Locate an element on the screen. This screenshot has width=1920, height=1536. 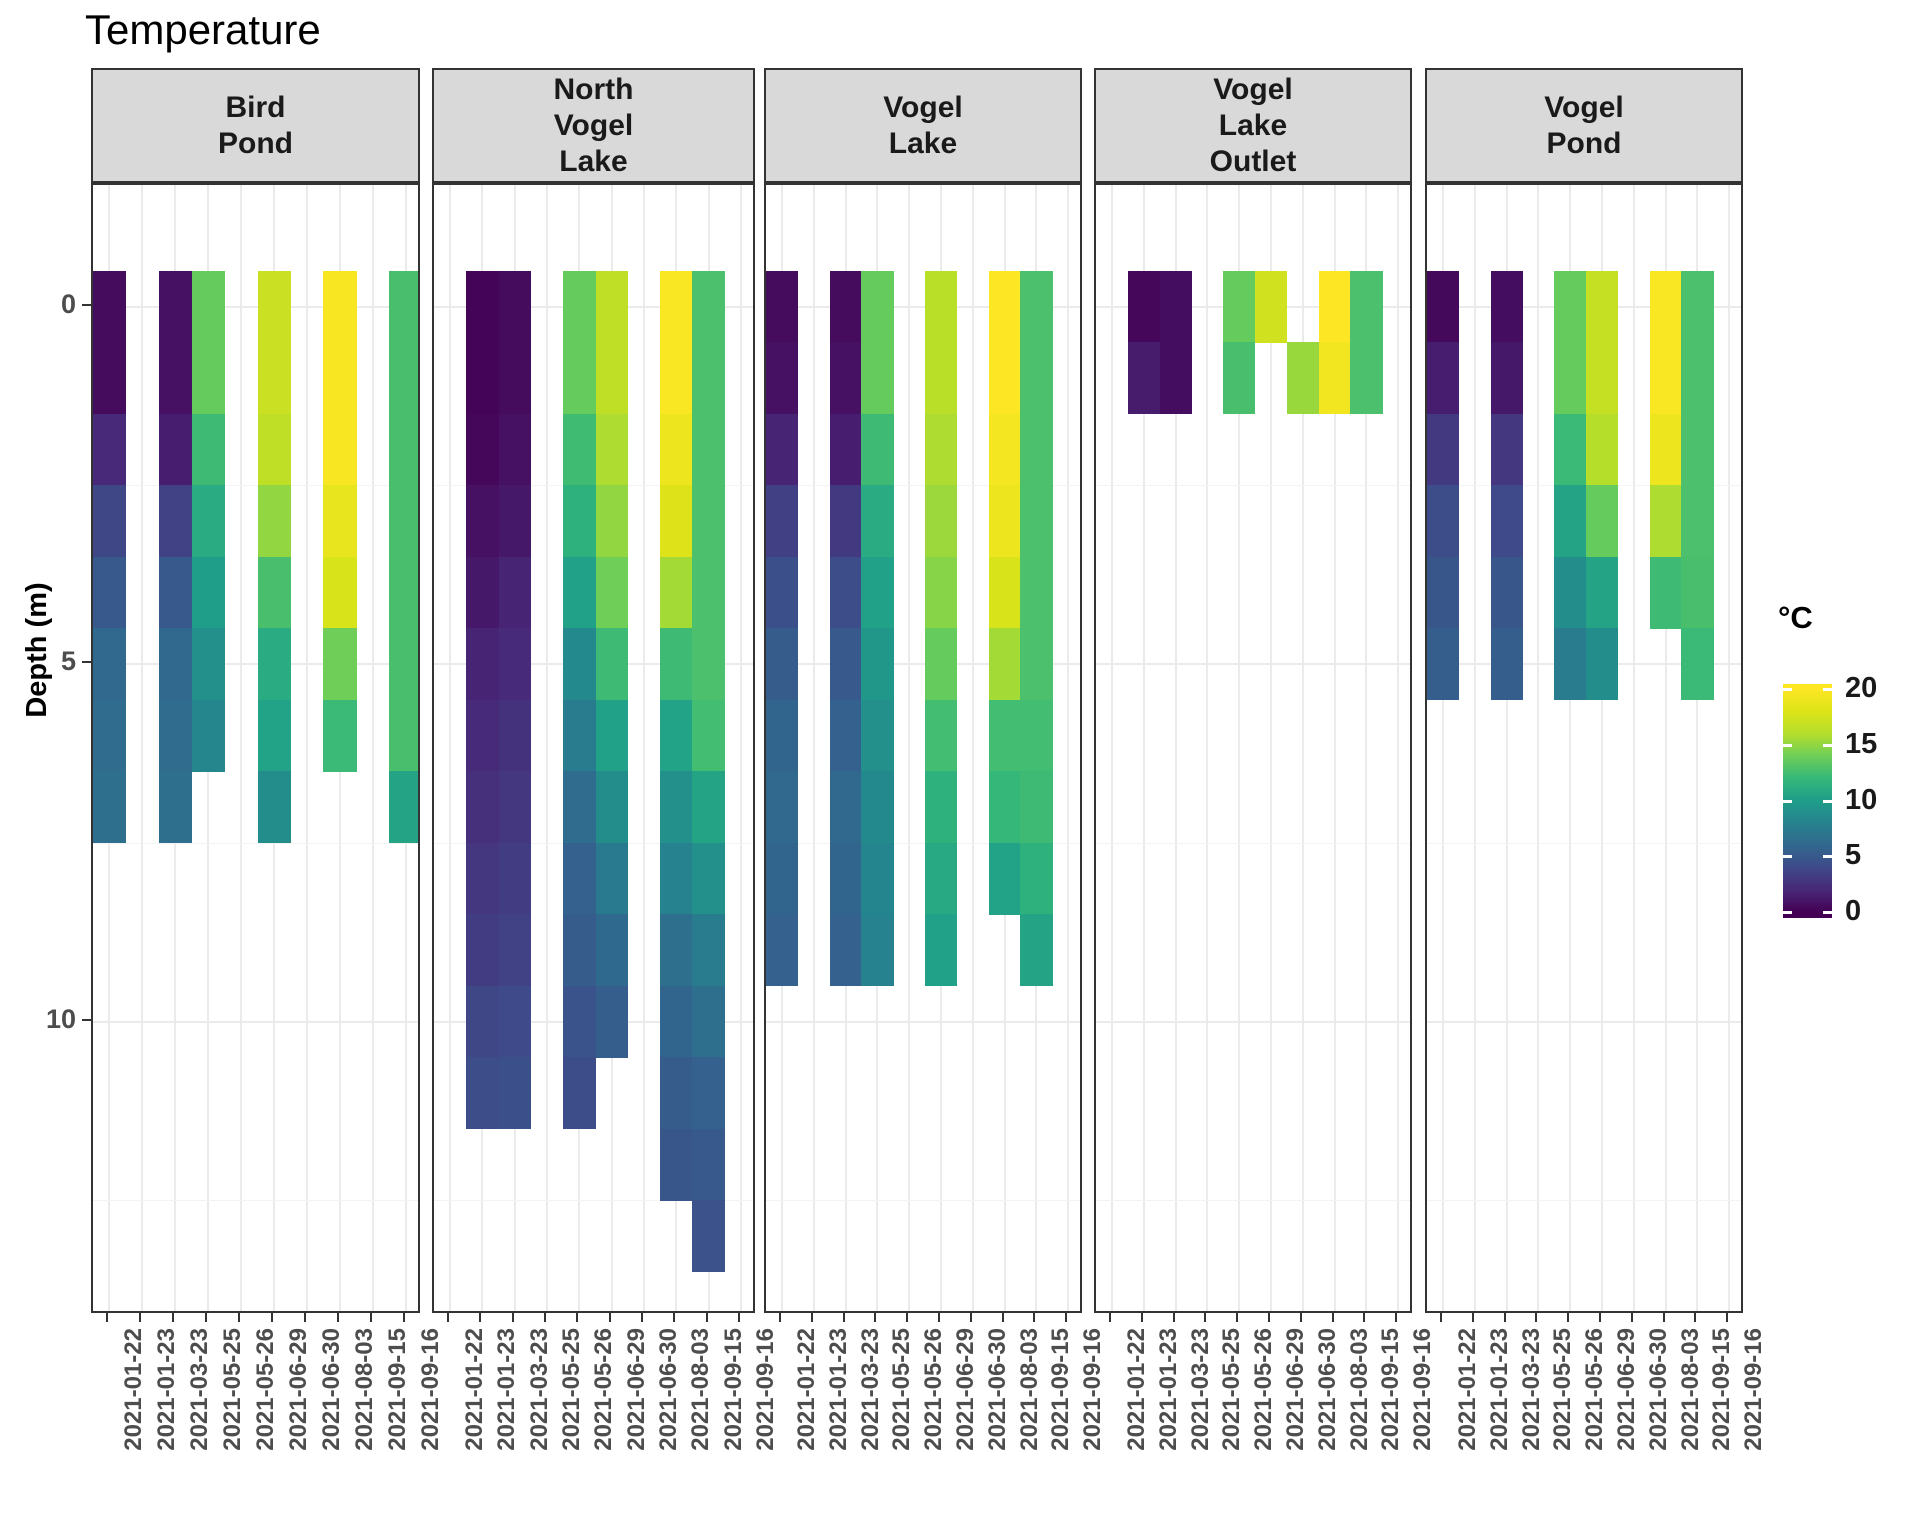
y-tick-label: 0 is located at coordinates (68, 303).